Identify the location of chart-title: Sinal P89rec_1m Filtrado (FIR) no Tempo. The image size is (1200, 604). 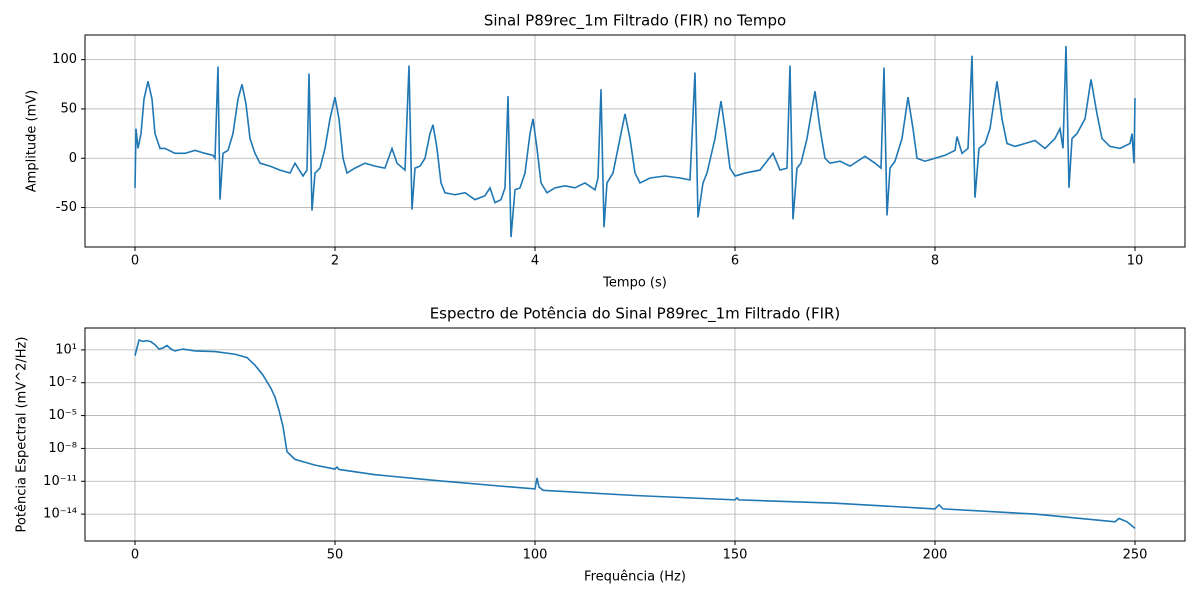
(635, 21).